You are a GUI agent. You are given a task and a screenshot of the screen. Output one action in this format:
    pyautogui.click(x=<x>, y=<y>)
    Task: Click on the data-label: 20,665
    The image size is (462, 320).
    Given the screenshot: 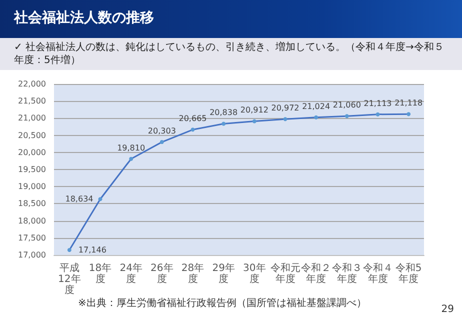 What is the action you would take?
    pyautogui.click(x=192, y=119)
    